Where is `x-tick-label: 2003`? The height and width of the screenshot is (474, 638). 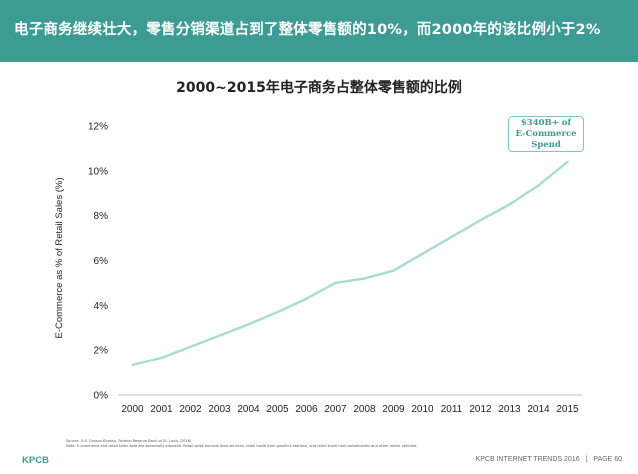
x-tick-label: 2003 is located at coordinates (219, 409).